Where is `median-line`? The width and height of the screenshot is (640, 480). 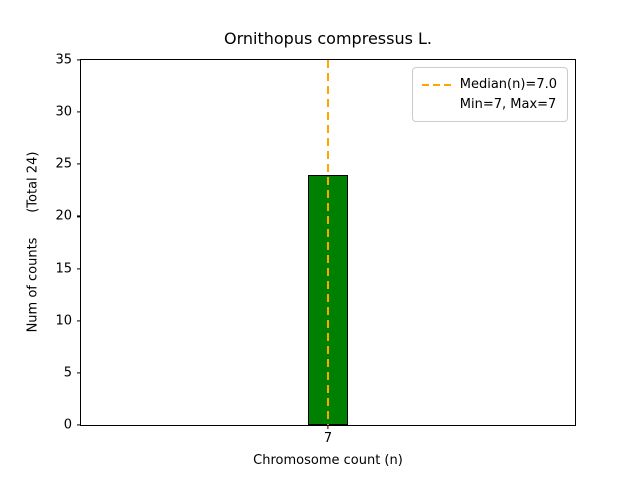
median-line is located at coordinates (328, 242).